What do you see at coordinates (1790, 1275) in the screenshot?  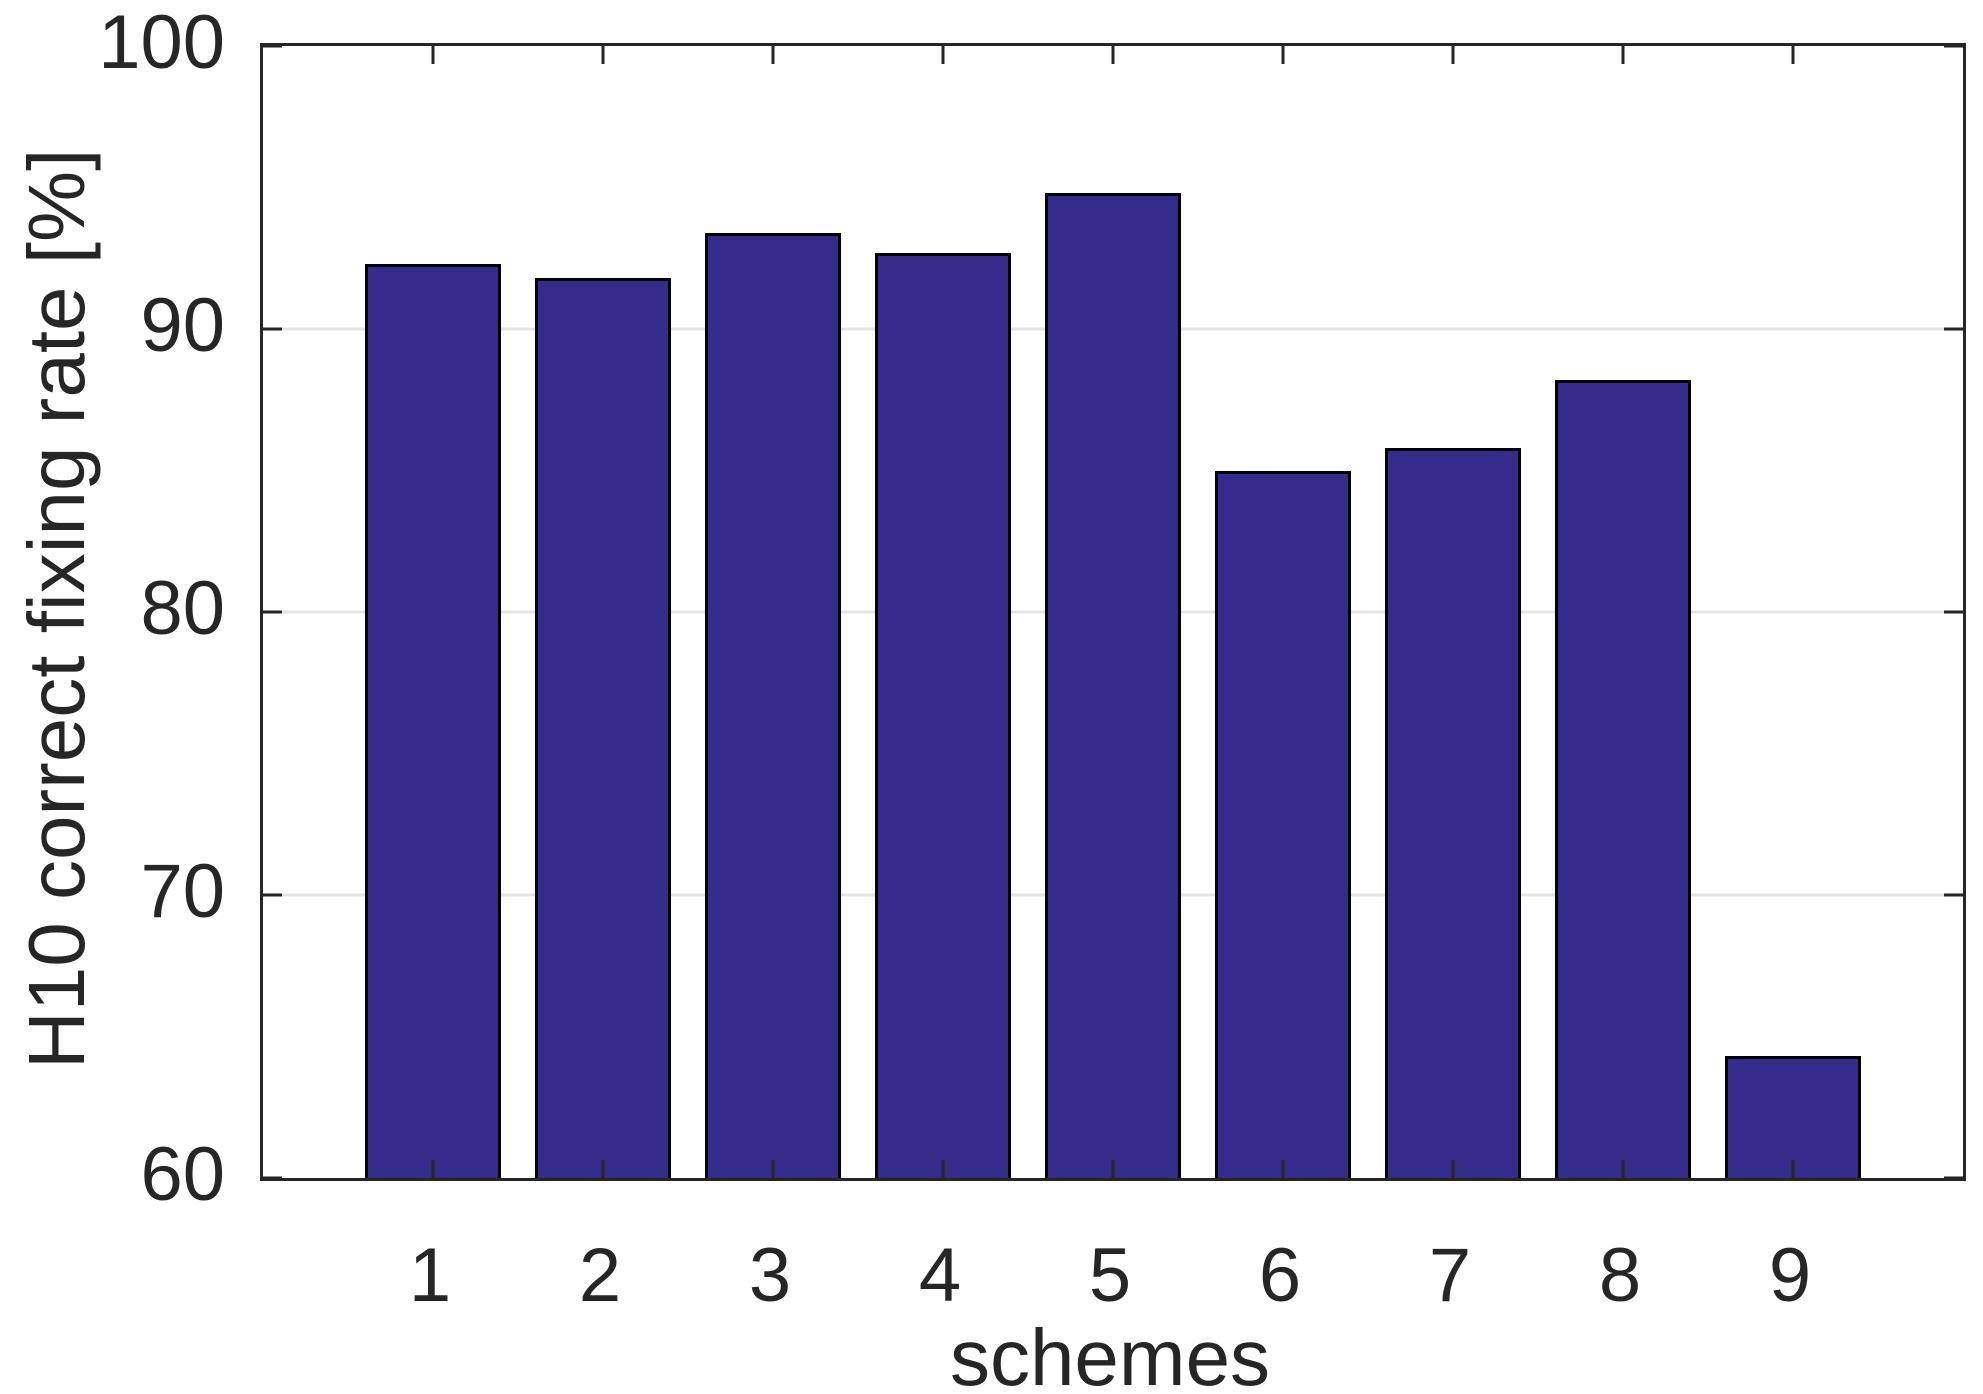 I see `x-tick-label-9: 9` at bounding box center [1790, 1275].